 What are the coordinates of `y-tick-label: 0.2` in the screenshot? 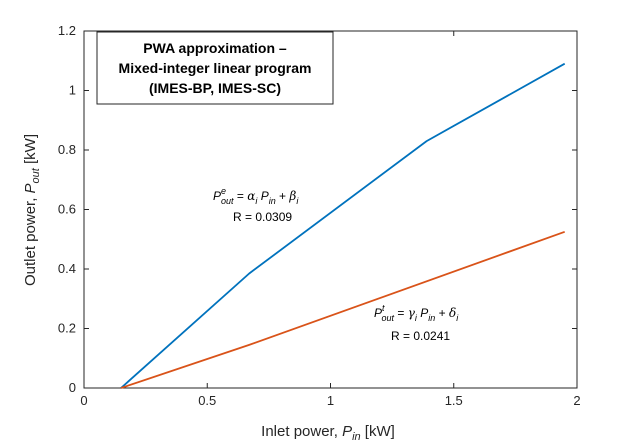 It's located at (67, 328).